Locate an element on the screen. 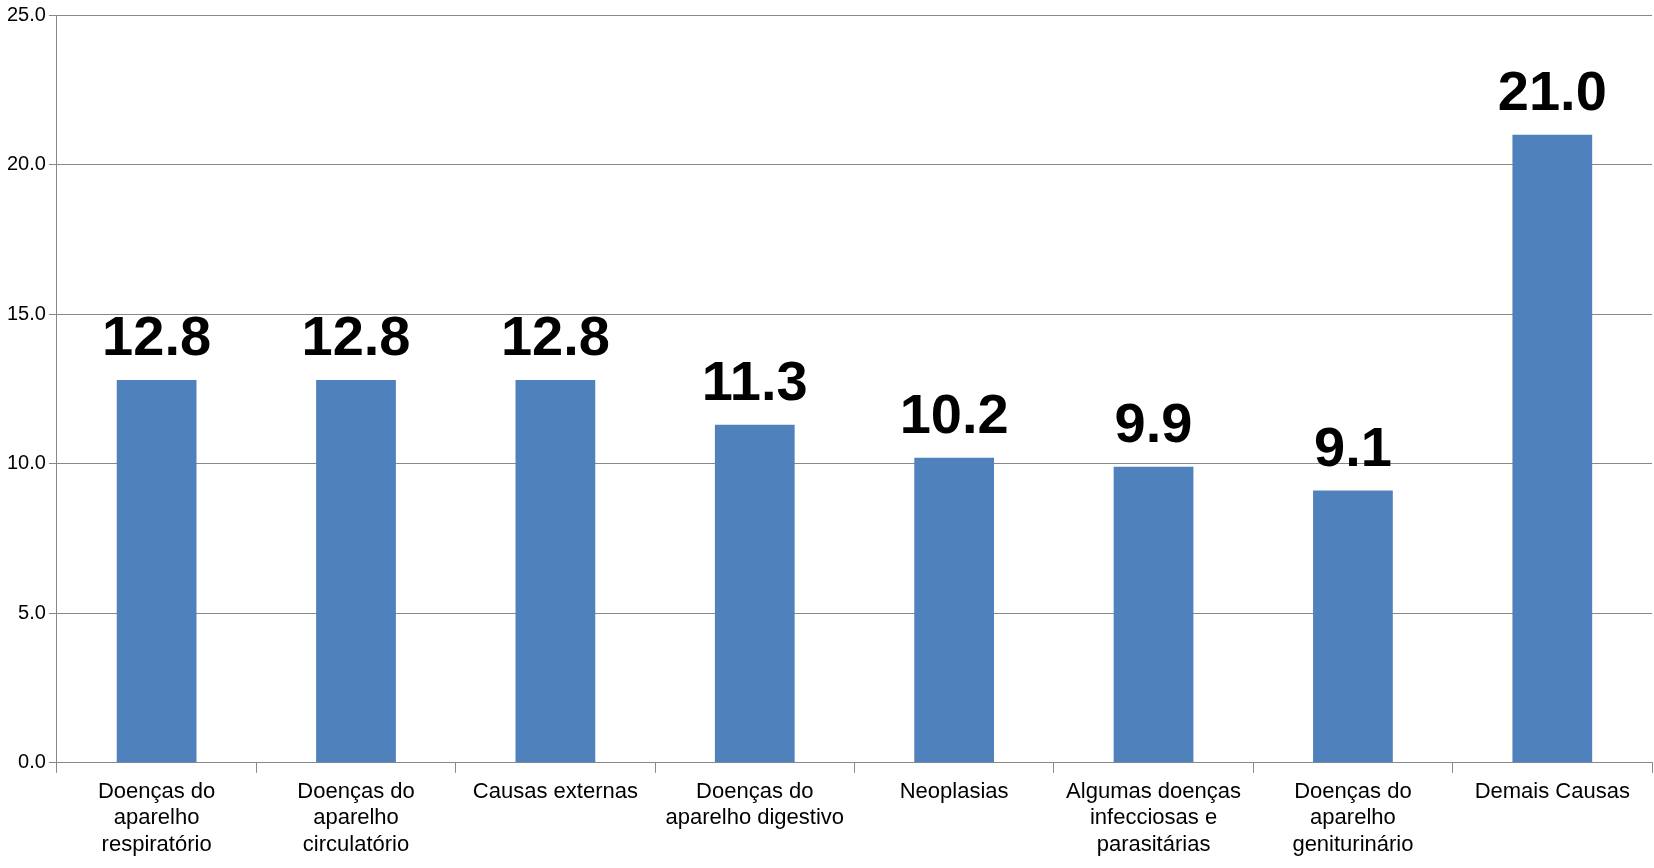 Image resolution: width=1654 pixels, height=868 pixels. x-tick-label: Doenças do aparelho digestivo is located at coordinates (755, 804).